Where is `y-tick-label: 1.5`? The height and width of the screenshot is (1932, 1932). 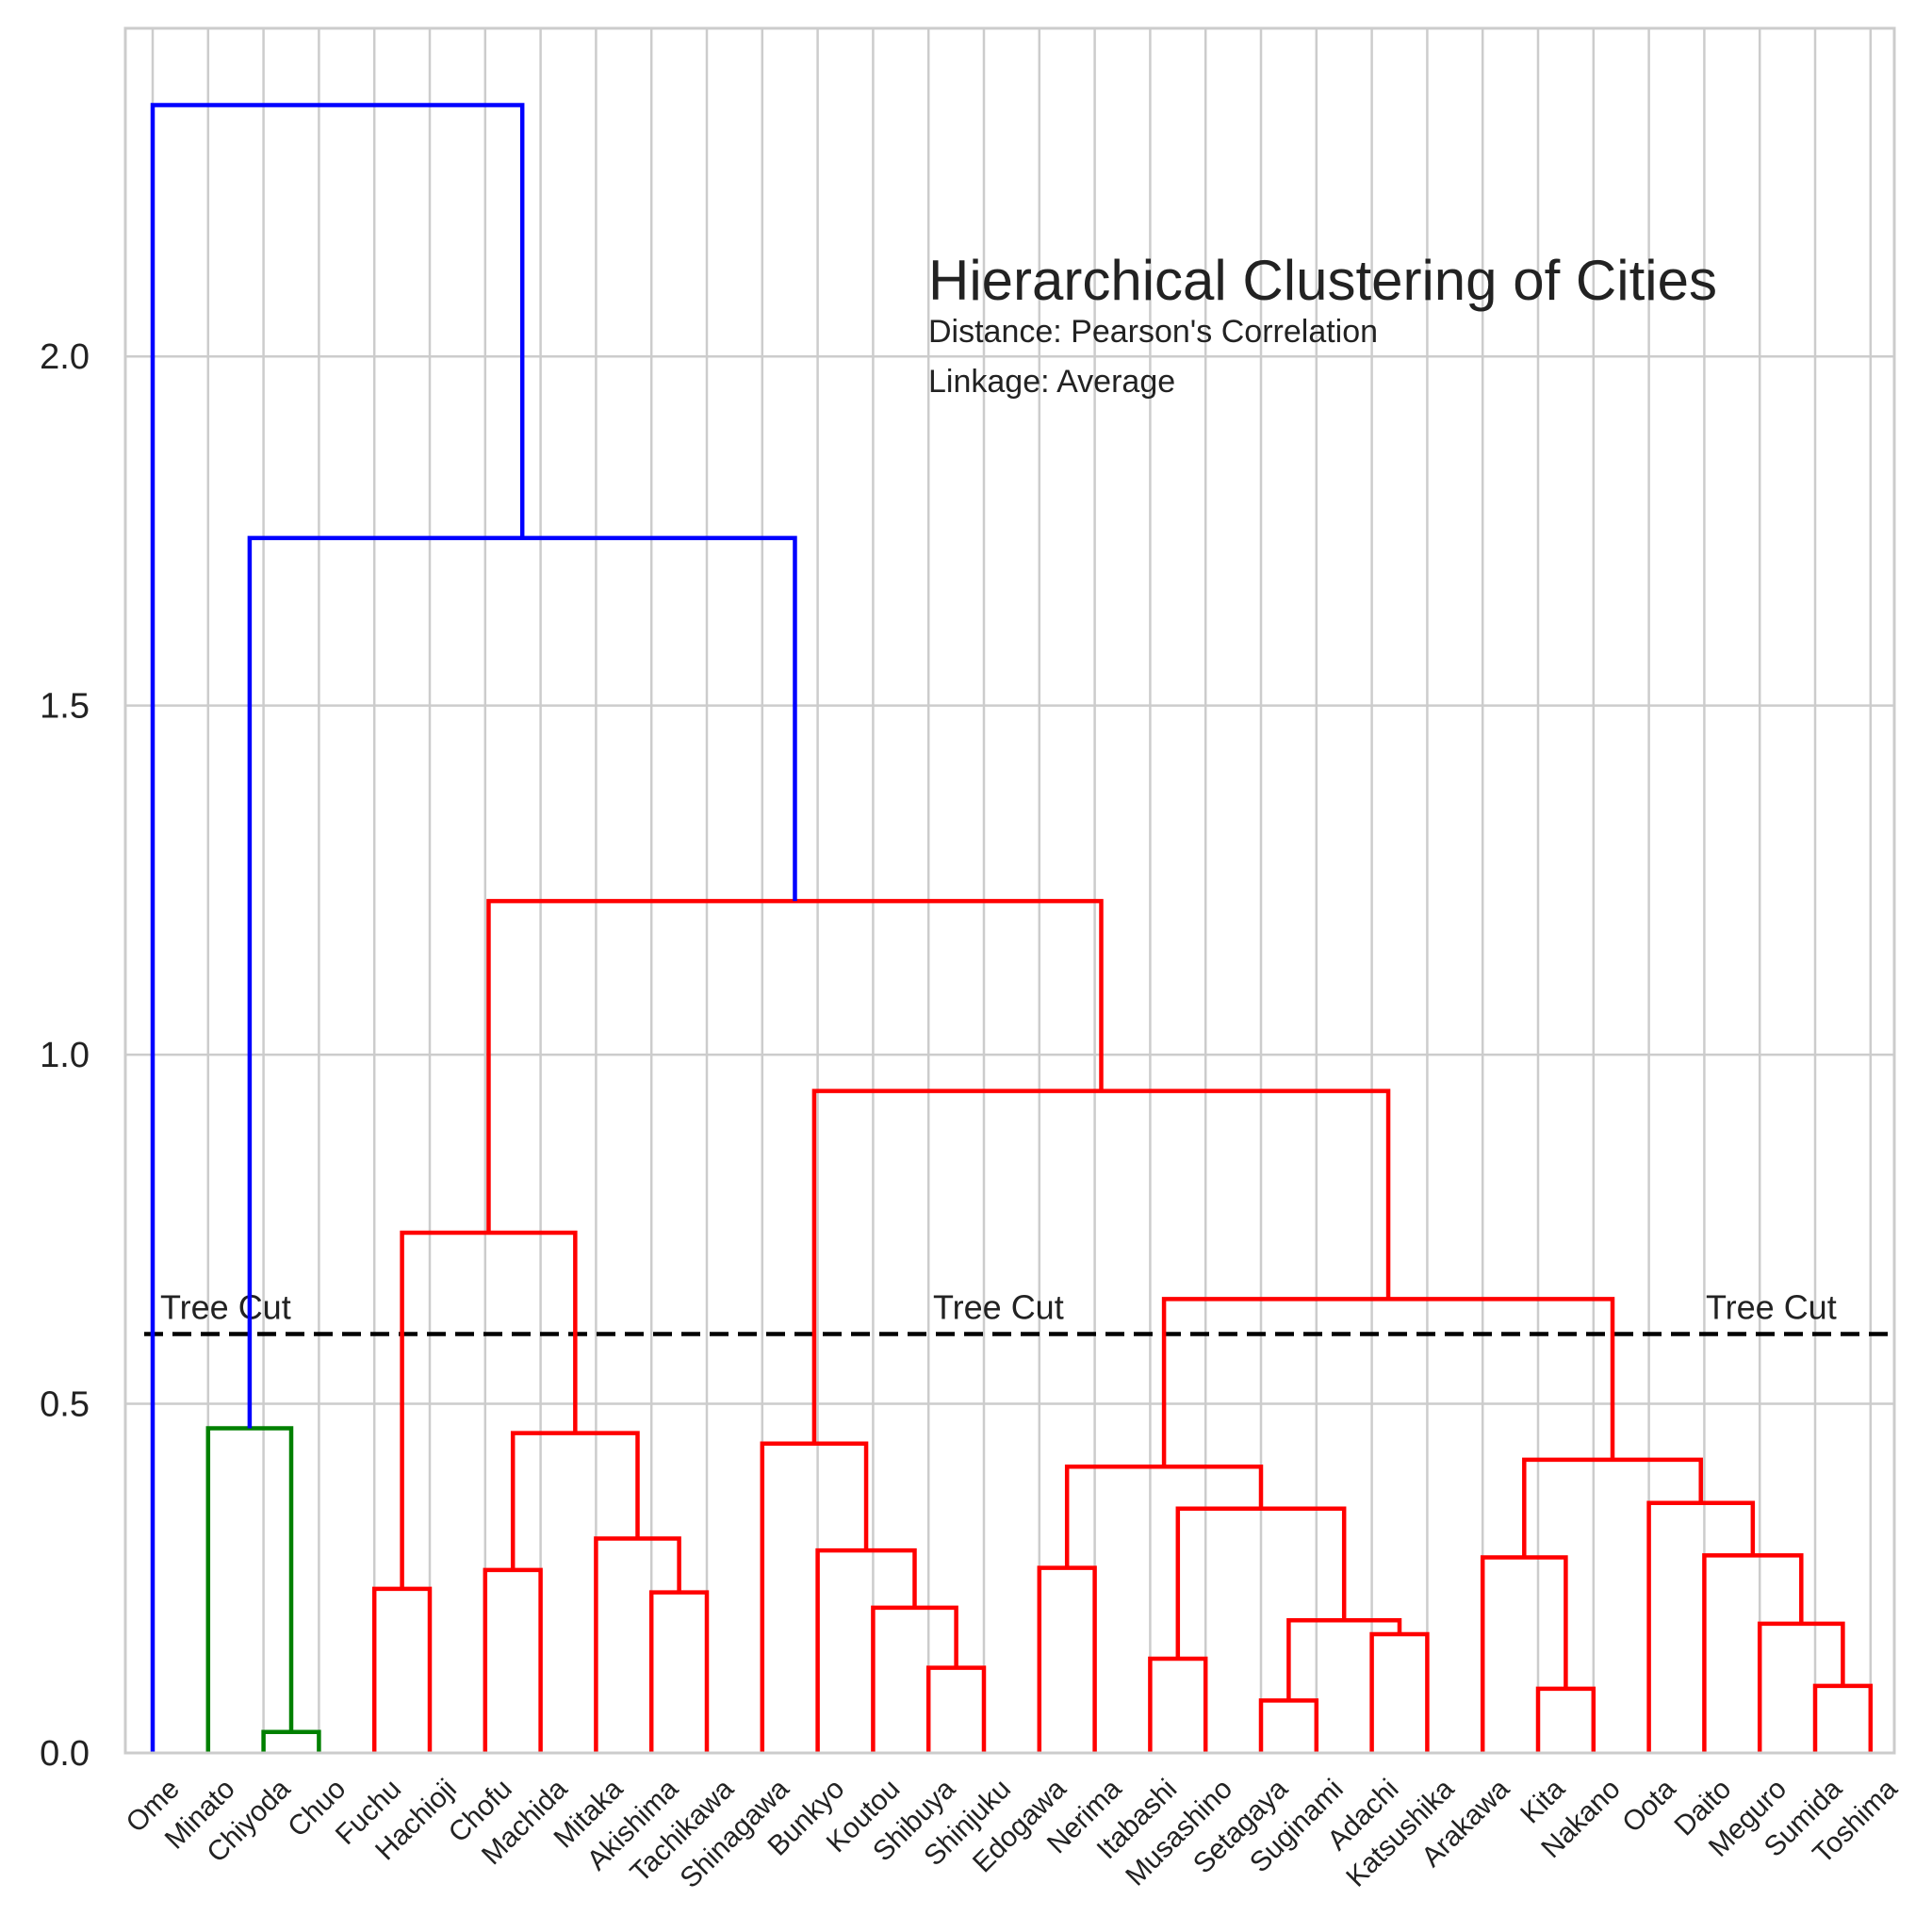 y-tick-label: 1.5 is located at coordinates (65, 707).